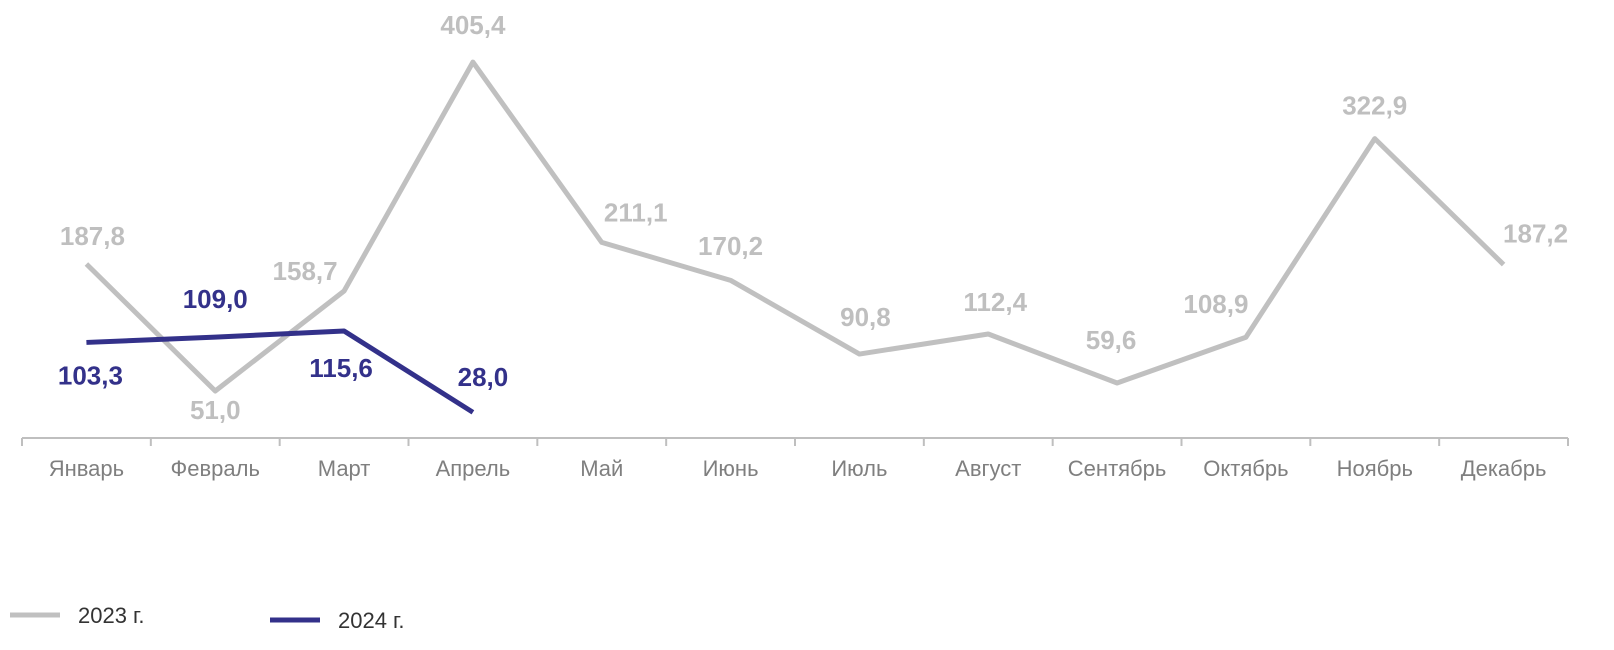 The image size is (1614, 650). I want to click on data-label: 405,4, so click(473, 25).